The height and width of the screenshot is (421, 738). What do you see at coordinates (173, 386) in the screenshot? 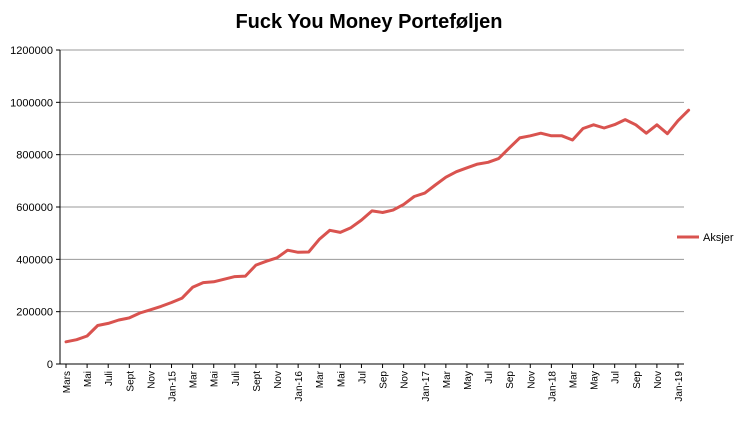
I see `x-tick-label: Jan-15` at bounding box center [173, 386].